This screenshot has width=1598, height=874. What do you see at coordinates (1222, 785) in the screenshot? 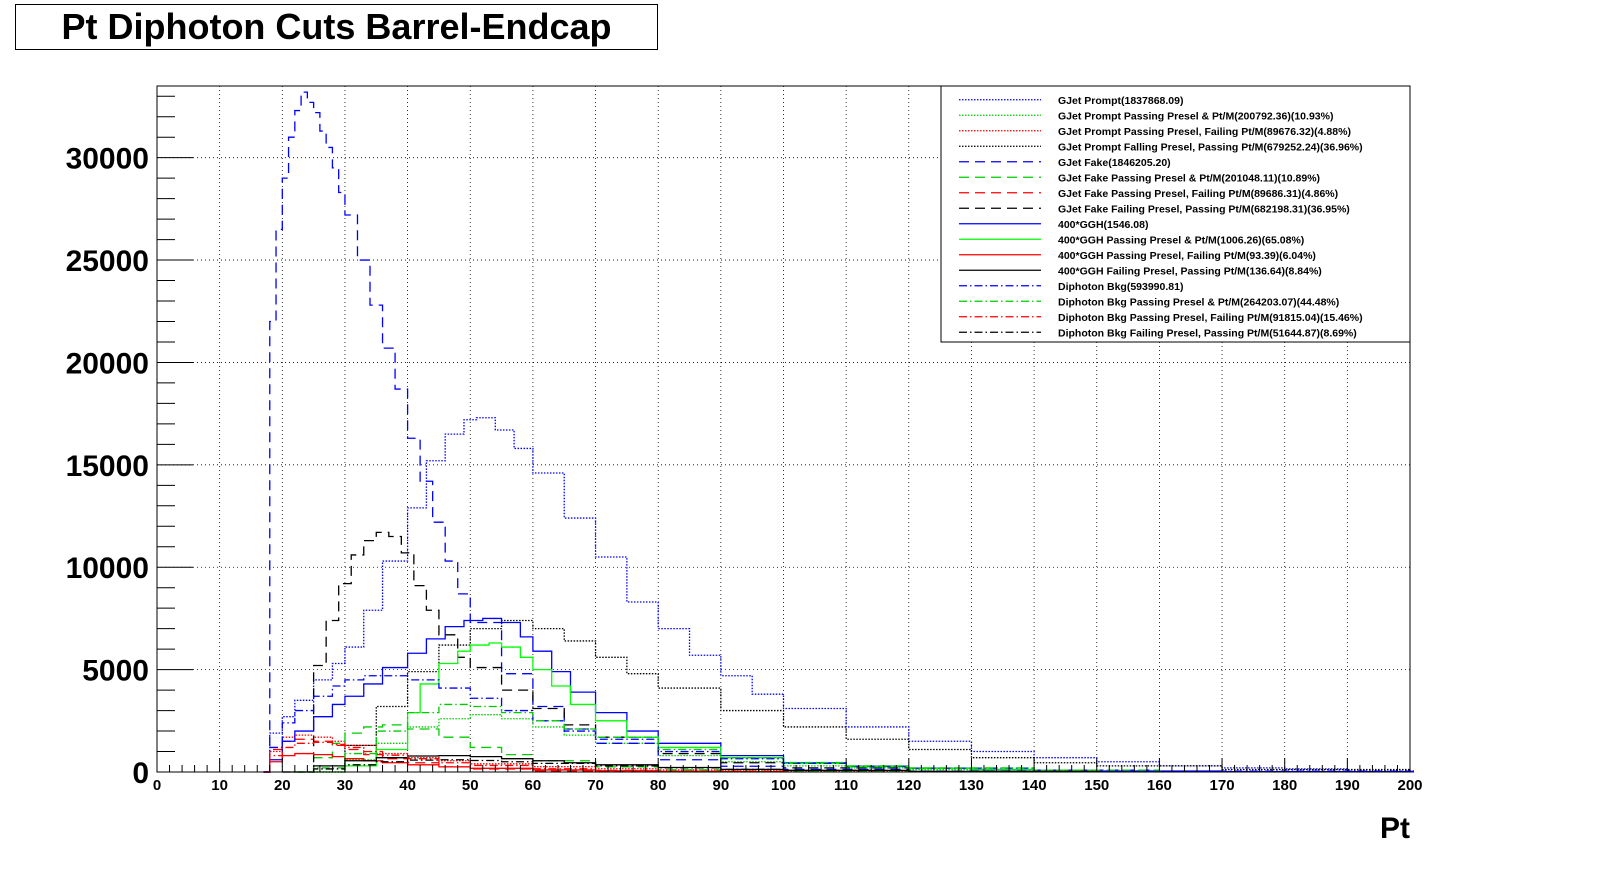
I see `x-tick-label: 170` at bounding box center [1222, 785].